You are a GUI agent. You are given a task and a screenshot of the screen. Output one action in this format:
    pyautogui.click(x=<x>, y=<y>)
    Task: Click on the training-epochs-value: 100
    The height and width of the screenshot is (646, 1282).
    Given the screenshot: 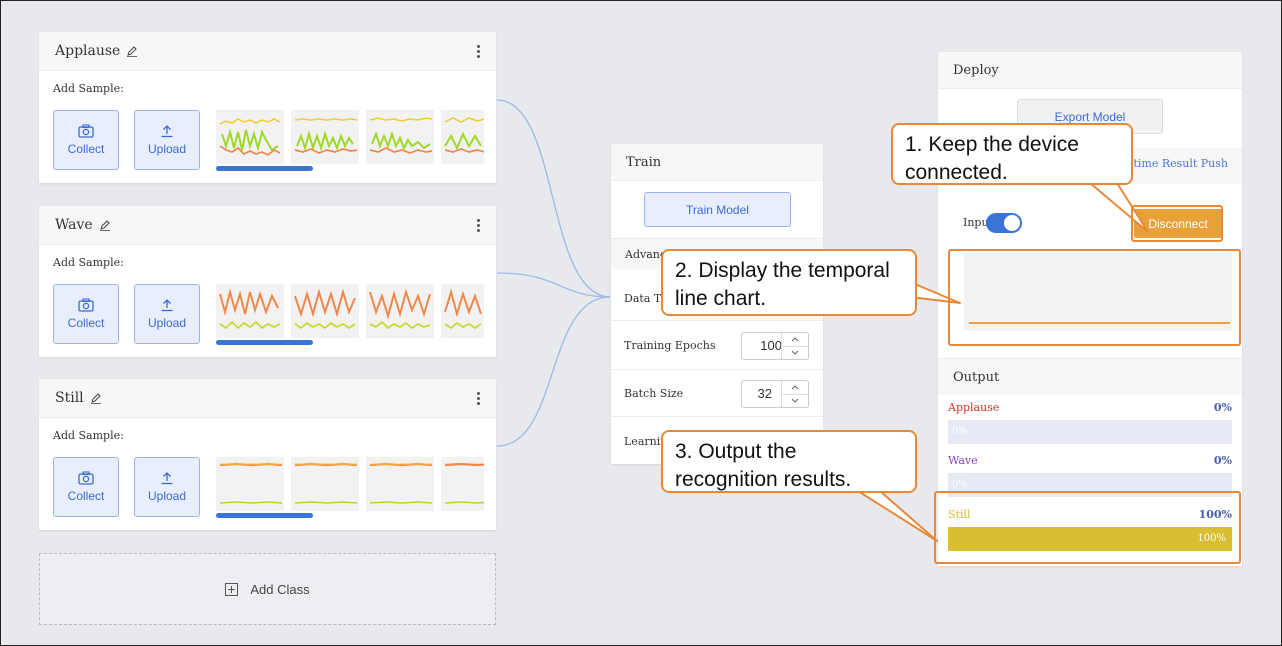 What is the action you would take?
    pyautogui.click(x=771, y=345)
    